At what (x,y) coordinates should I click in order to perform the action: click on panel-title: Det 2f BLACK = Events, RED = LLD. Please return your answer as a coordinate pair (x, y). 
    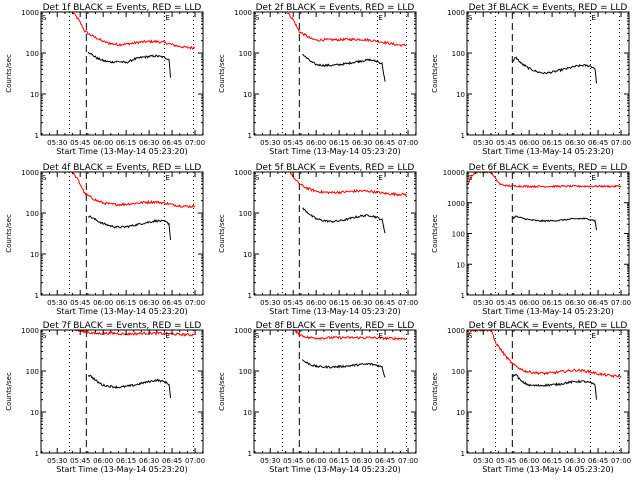
    Looking at the image, I should click on (335, 8).